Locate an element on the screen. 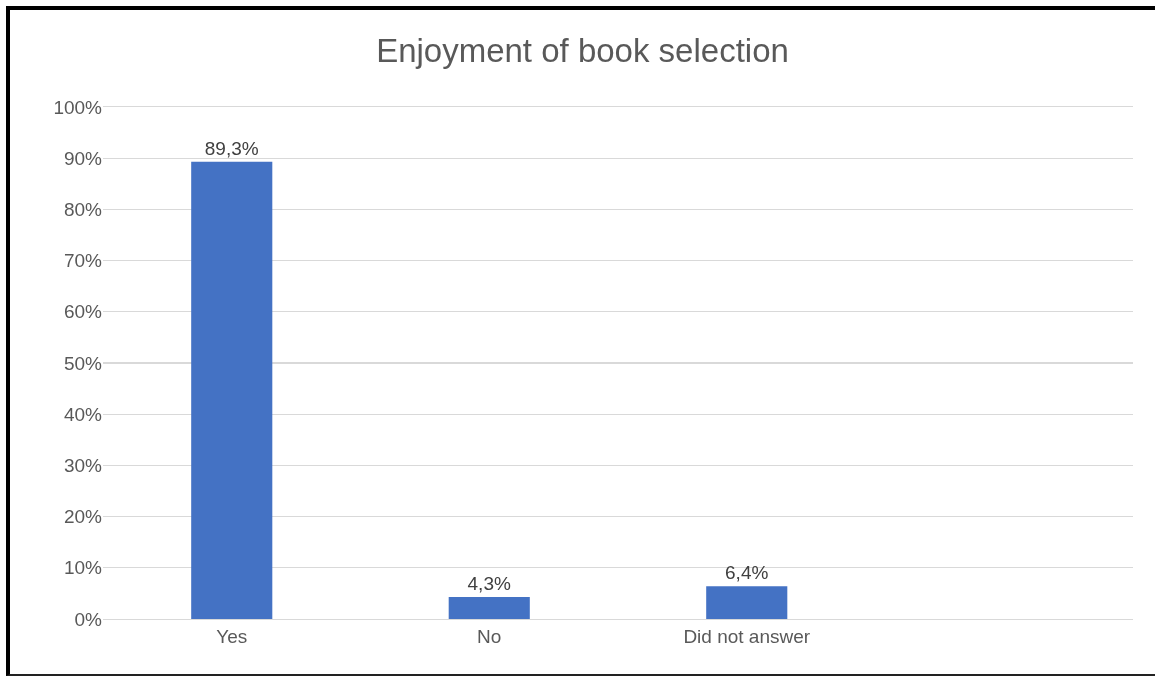  y-tick-label: 100% is located at coordinates (78, 107).